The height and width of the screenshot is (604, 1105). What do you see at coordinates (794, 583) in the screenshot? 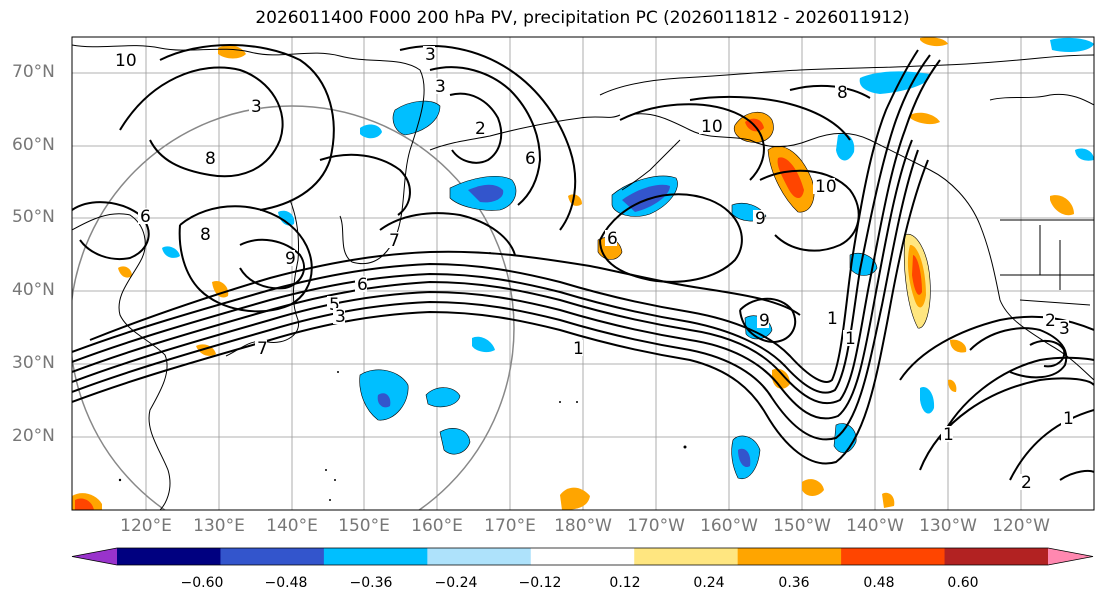
I see `colorbar-tick-label: 0.36` at bounding box center [794, 583].